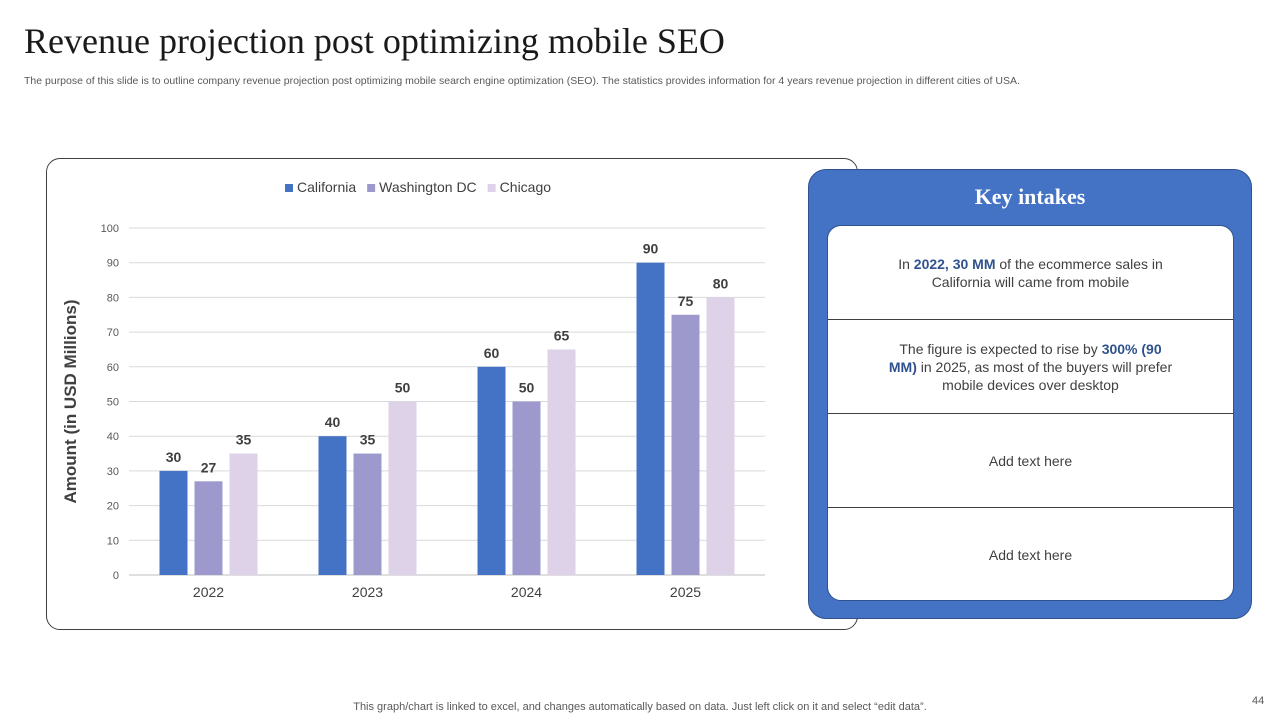 Image resolution: width=1280 pixels, height=720 pixels. What do you see at coordinates (174, 457) in the screenshot?
I see `data-label-california-2022: 30` at bounding box center [174, 457].